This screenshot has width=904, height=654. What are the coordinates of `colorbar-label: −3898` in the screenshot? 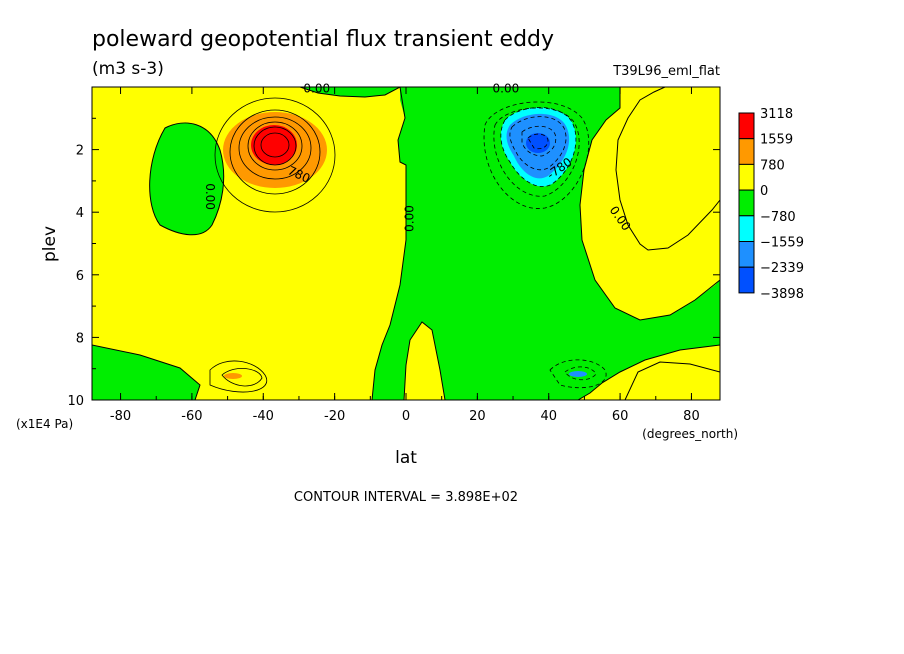 It's located at (782, 294).